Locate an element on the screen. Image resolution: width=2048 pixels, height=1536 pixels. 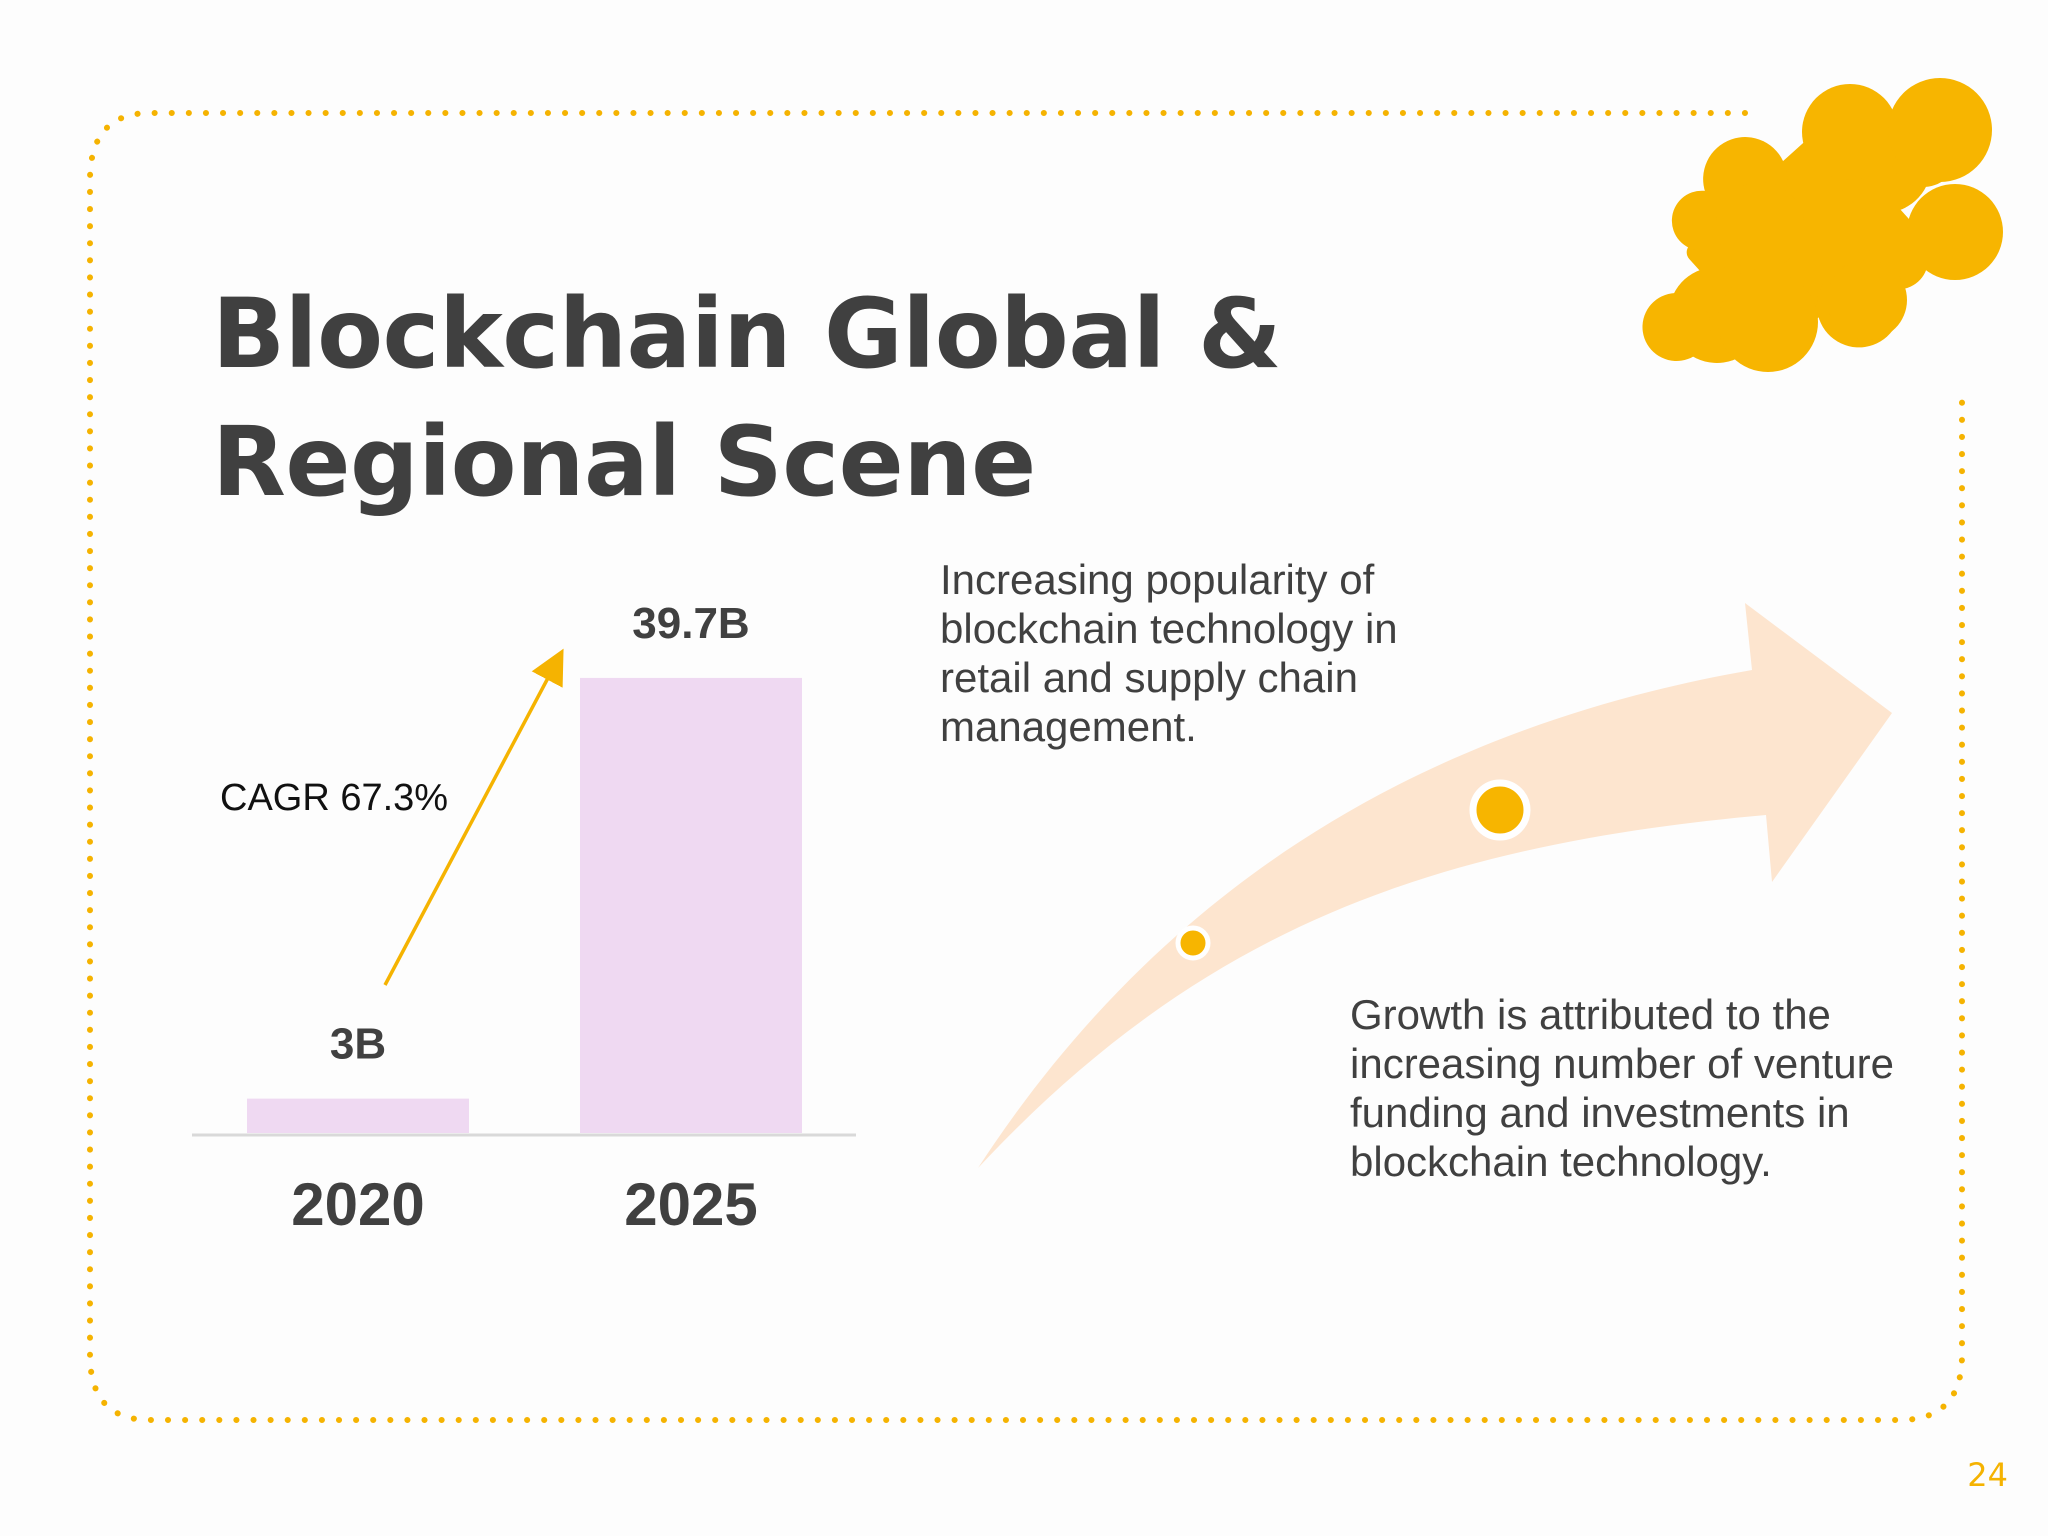
page-number: 24 is located at coordinates (1987, 1475).